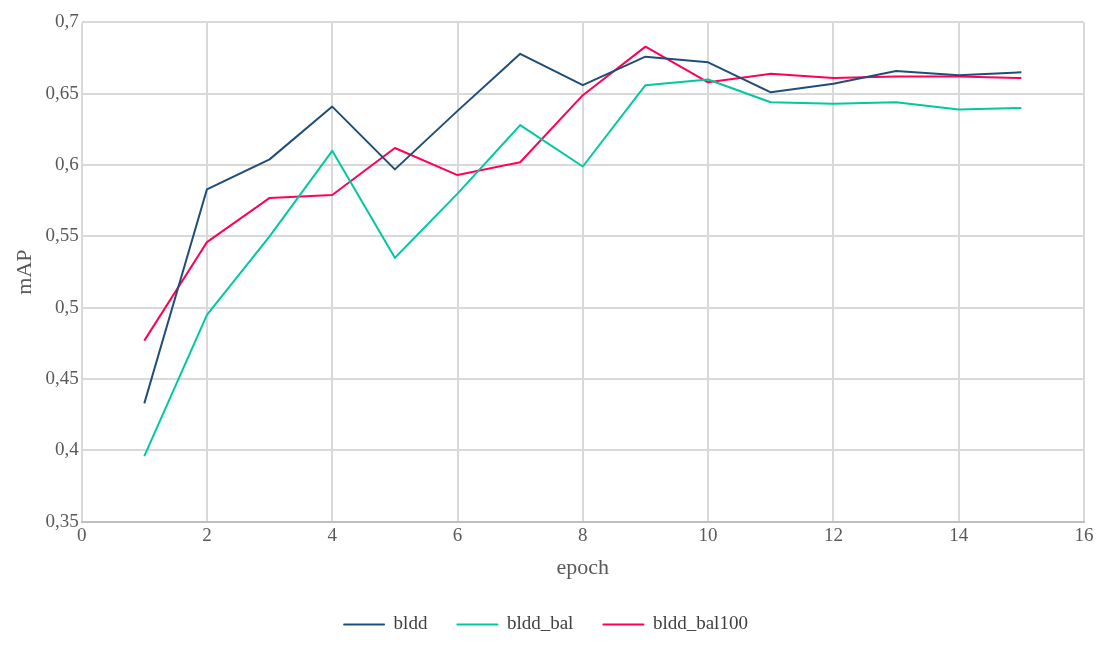 This screenshot has height=654, width=1112. What do you see at coordinates (66, 21) in the screenshot?
I see `y-tick-label: 0,7` at bounding box center [66, 21].